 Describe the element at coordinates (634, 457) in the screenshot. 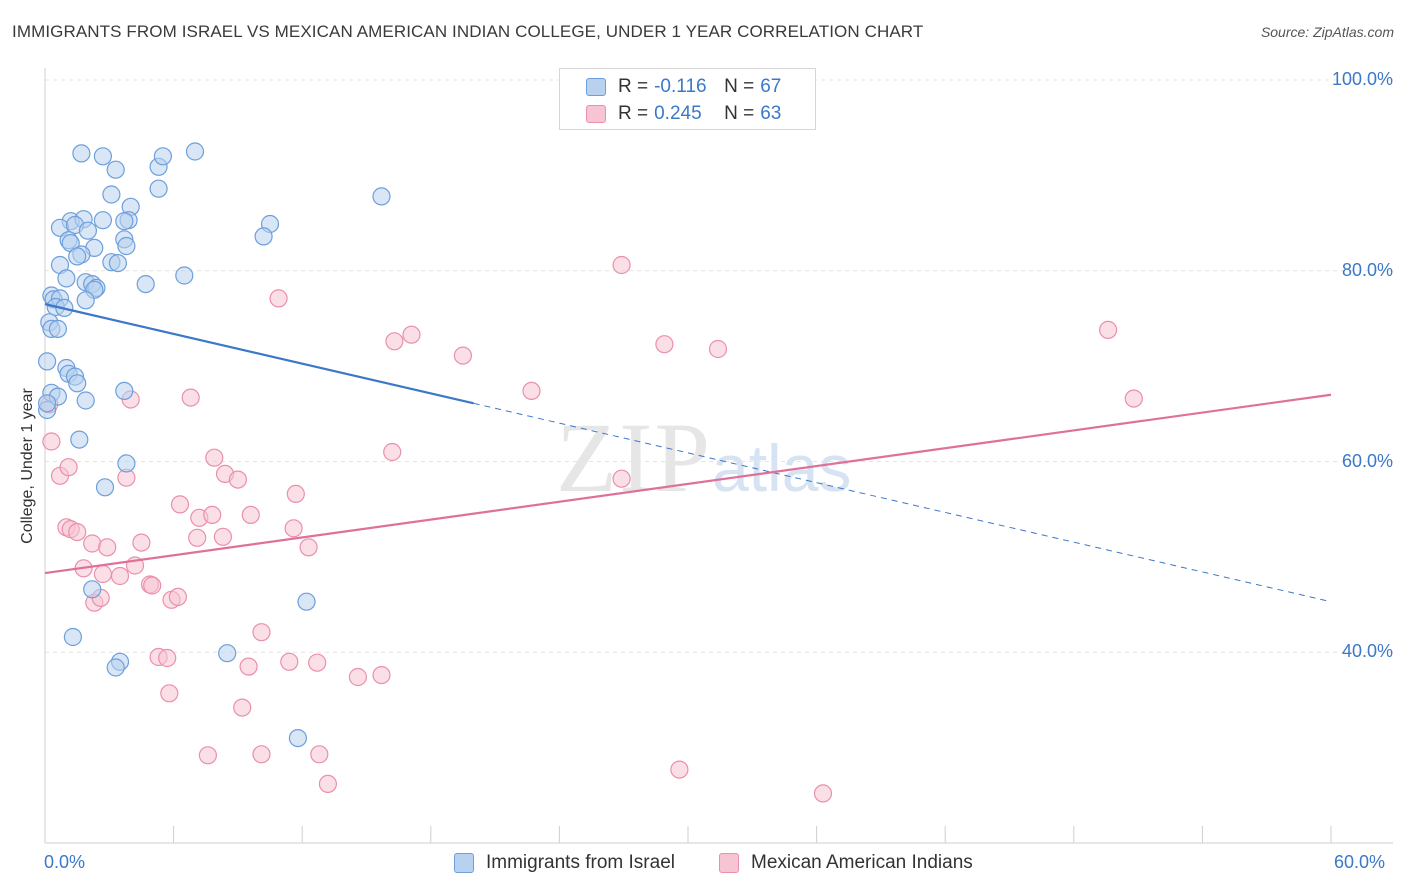

I see `watermark-zip: ZIP` at that location.